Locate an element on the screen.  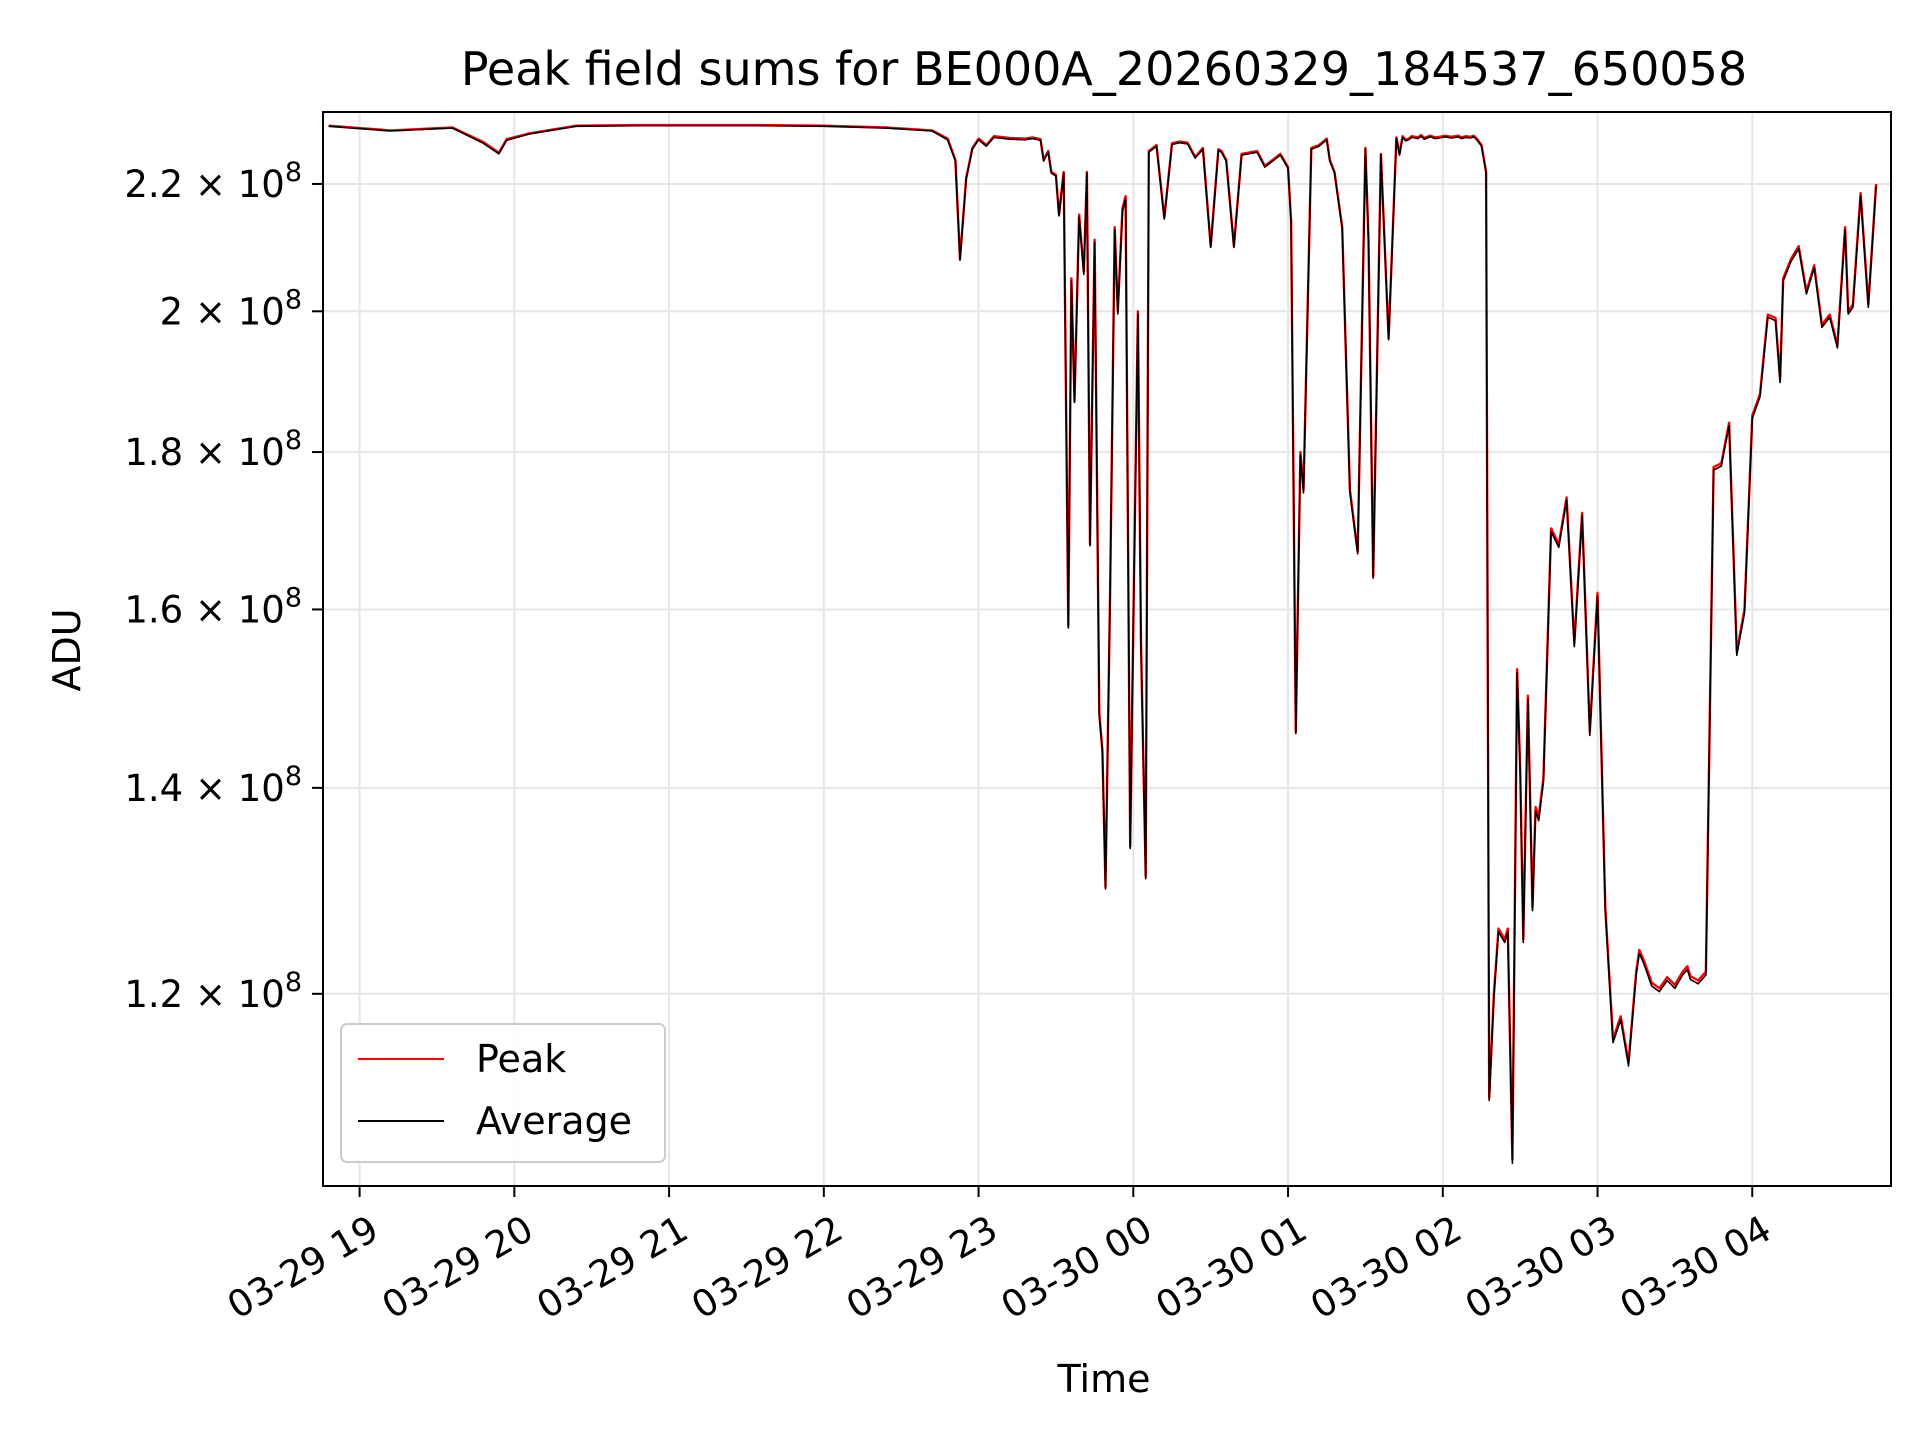
y-tick-label: 1.8 × 108 is located at coordinates (213, 449).